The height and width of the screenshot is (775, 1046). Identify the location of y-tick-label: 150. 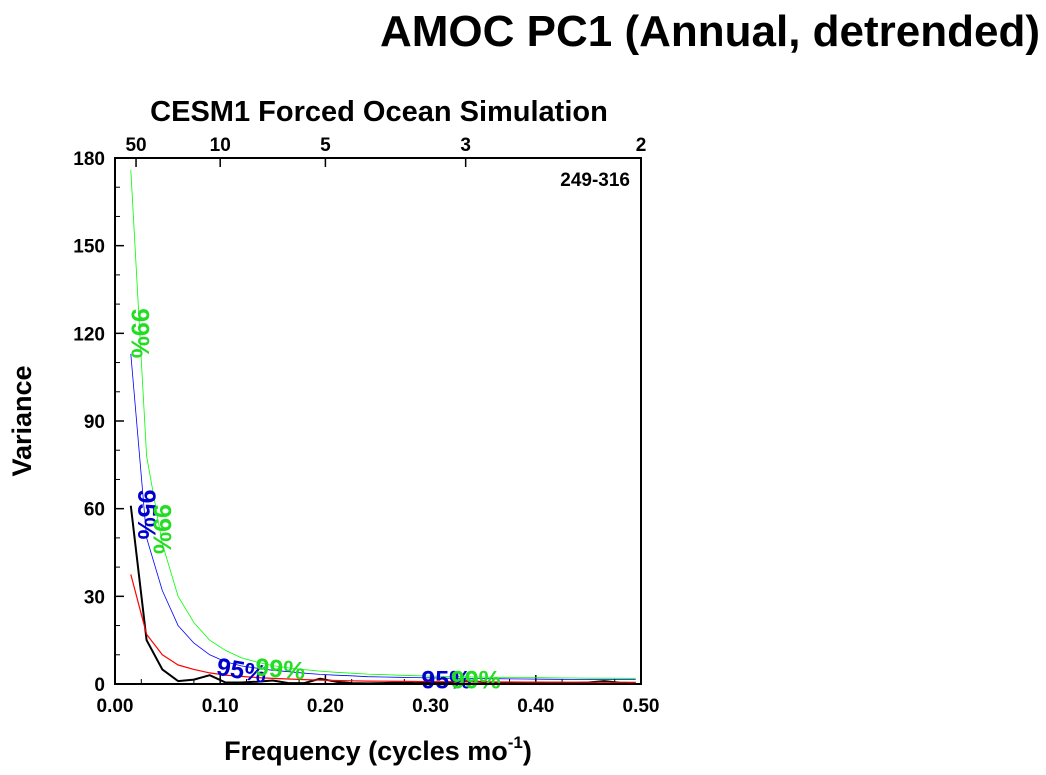
(89, 247).